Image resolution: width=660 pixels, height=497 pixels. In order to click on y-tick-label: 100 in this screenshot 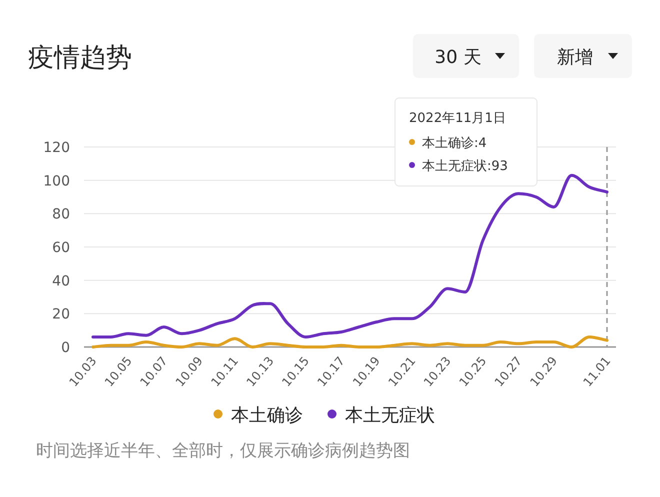, I will do `click(56, 181)`.